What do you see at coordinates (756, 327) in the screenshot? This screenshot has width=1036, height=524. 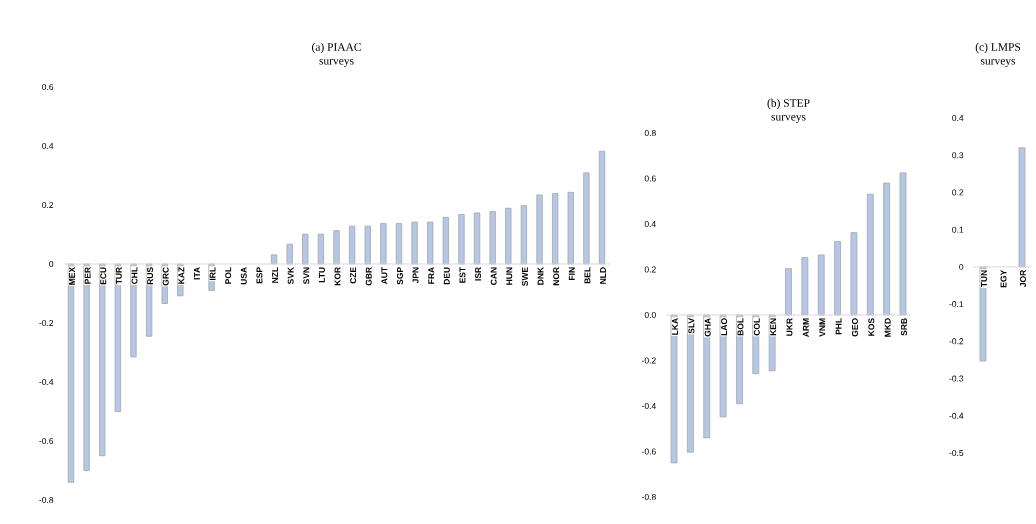 I see `x-tick-label: COL` at bounding box center [756, 327].